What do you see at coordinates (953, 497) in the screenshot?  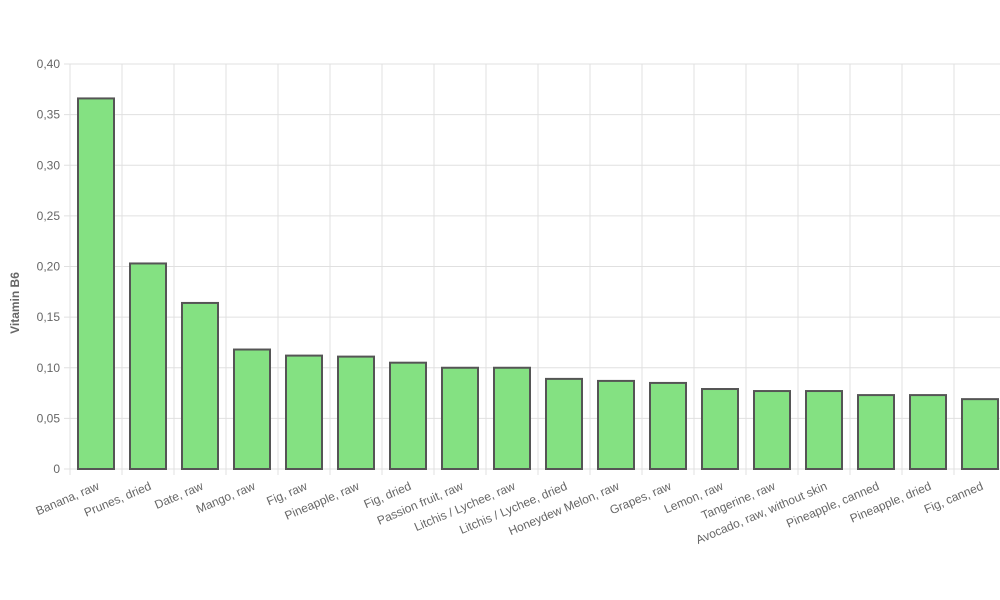 I see `x-tick-label: Fig, canned` at bounding box center [953, 497].